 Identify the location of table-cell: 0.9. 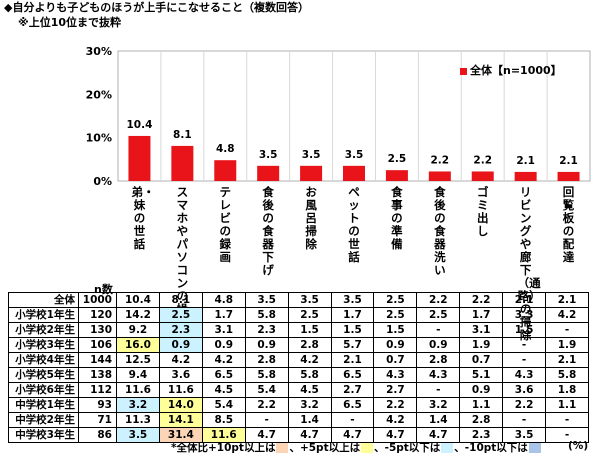
(223, 345).